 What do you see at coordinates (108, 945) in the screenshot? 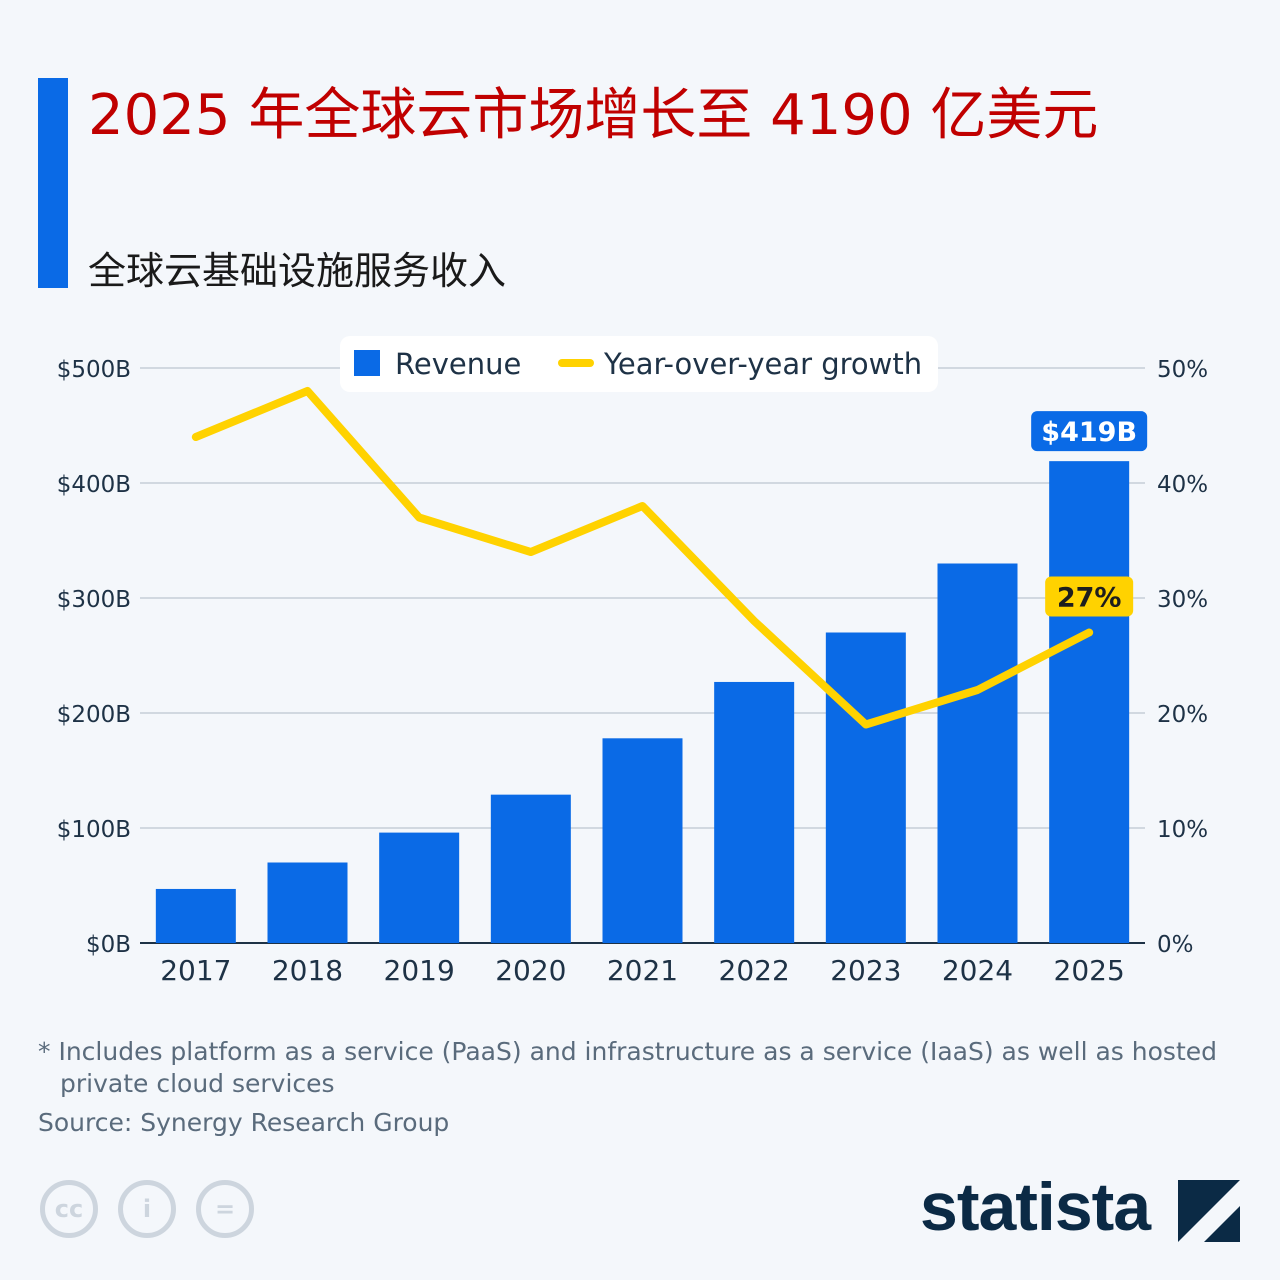
I see `left-axis-tick: $0B` at bounding box center [108, 945].